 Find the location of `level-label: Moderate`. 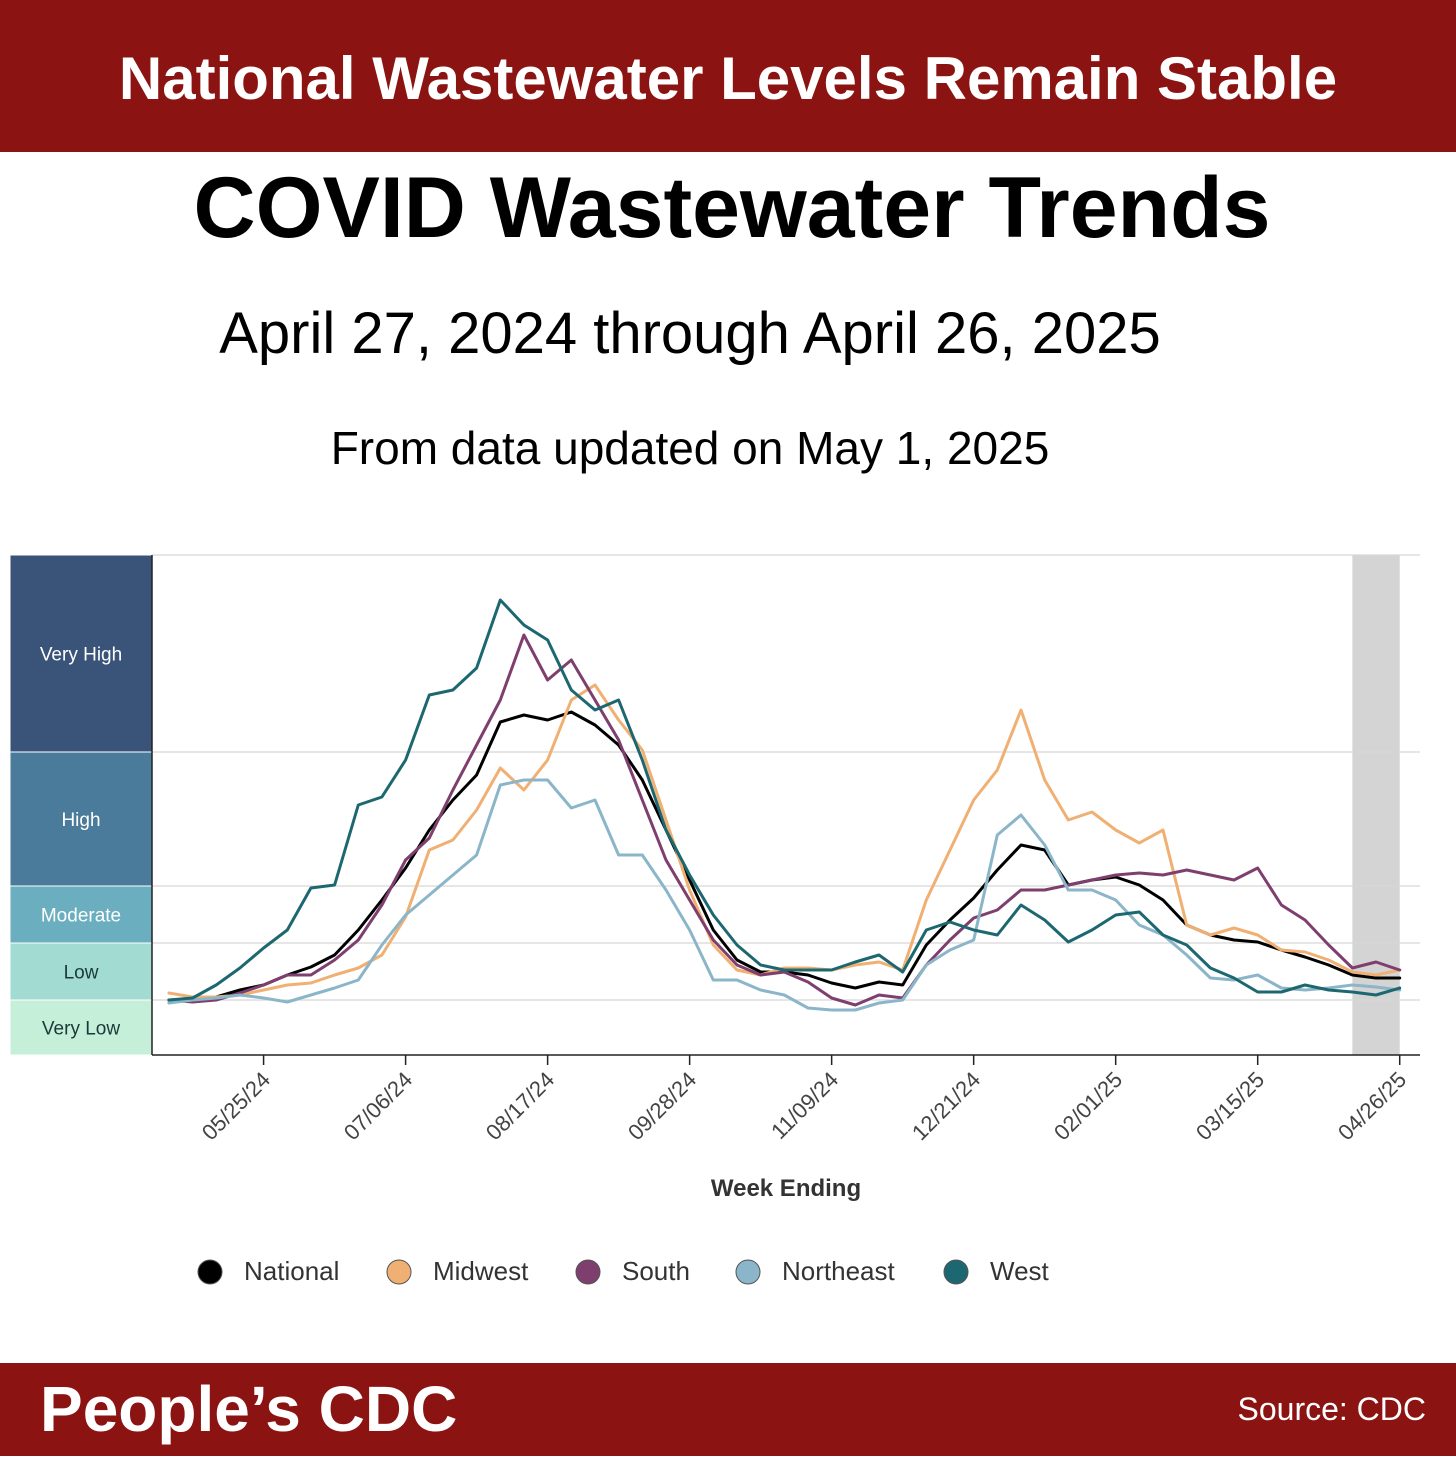

level-label: Moderate is located at coordinates (81, 916).